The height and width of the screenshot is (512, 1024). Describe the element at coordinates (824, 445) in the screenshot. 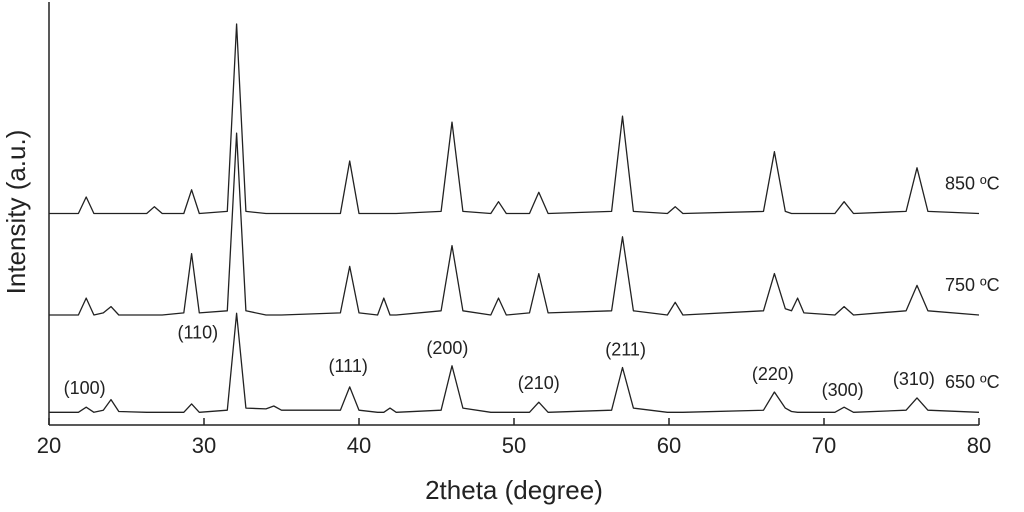

I see `x-tick-label: 70` at that location.